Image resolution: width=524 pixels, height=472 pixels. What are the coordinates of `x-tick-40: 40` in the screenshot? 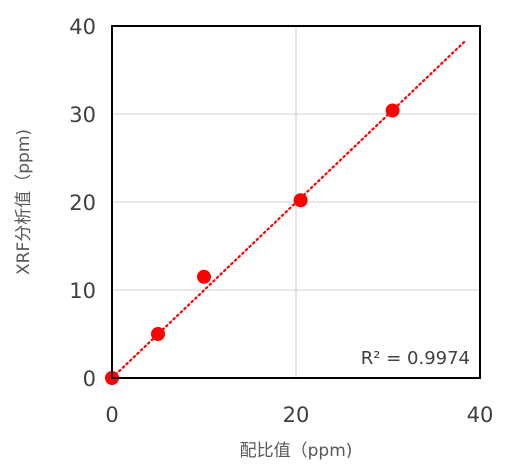 It's located at (480, 415).